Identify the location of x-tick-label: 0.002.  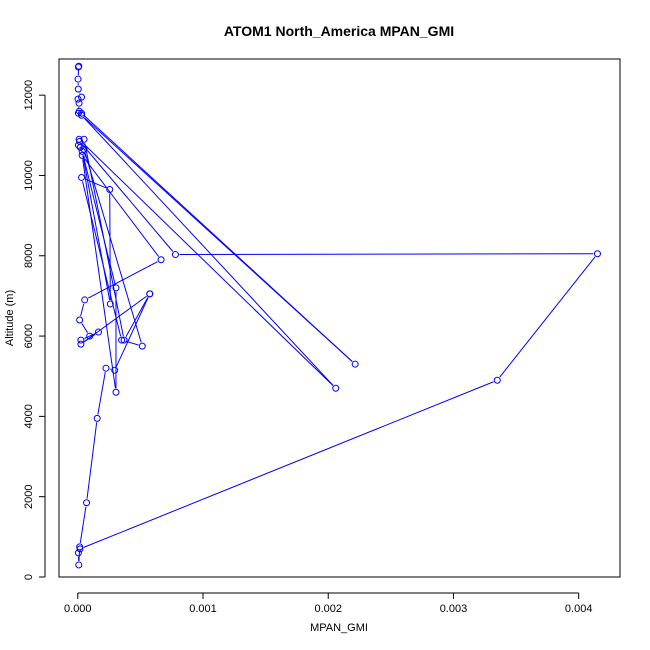
(328, 609).